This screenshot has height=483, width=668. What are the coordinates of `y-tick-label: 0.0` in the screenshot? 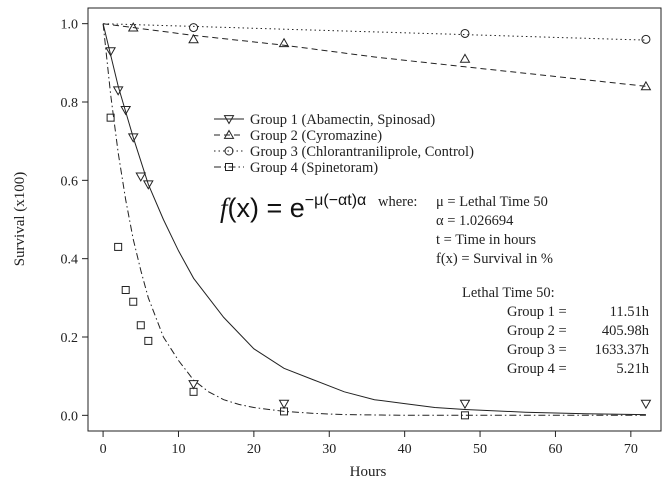 It's located at (70, 416).